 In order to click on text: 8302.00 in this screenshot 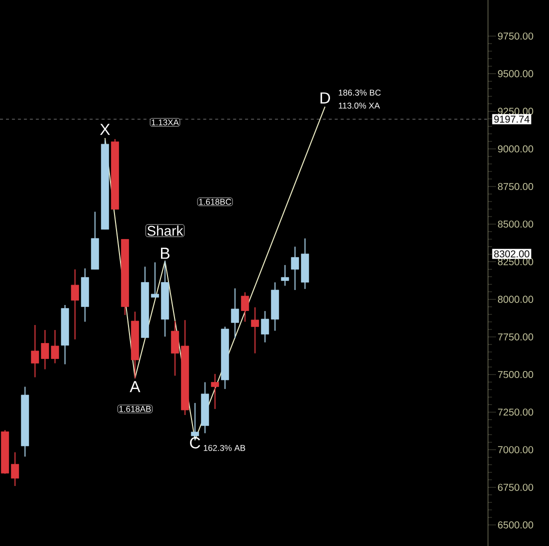, I will do `click(512, 254)`.